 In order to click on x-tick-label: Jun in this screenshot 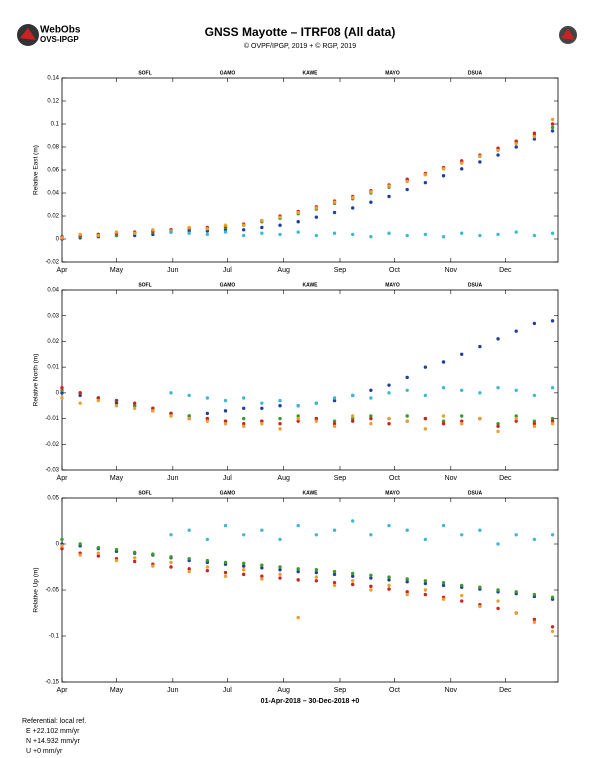, I will do `click(172, 690)`.